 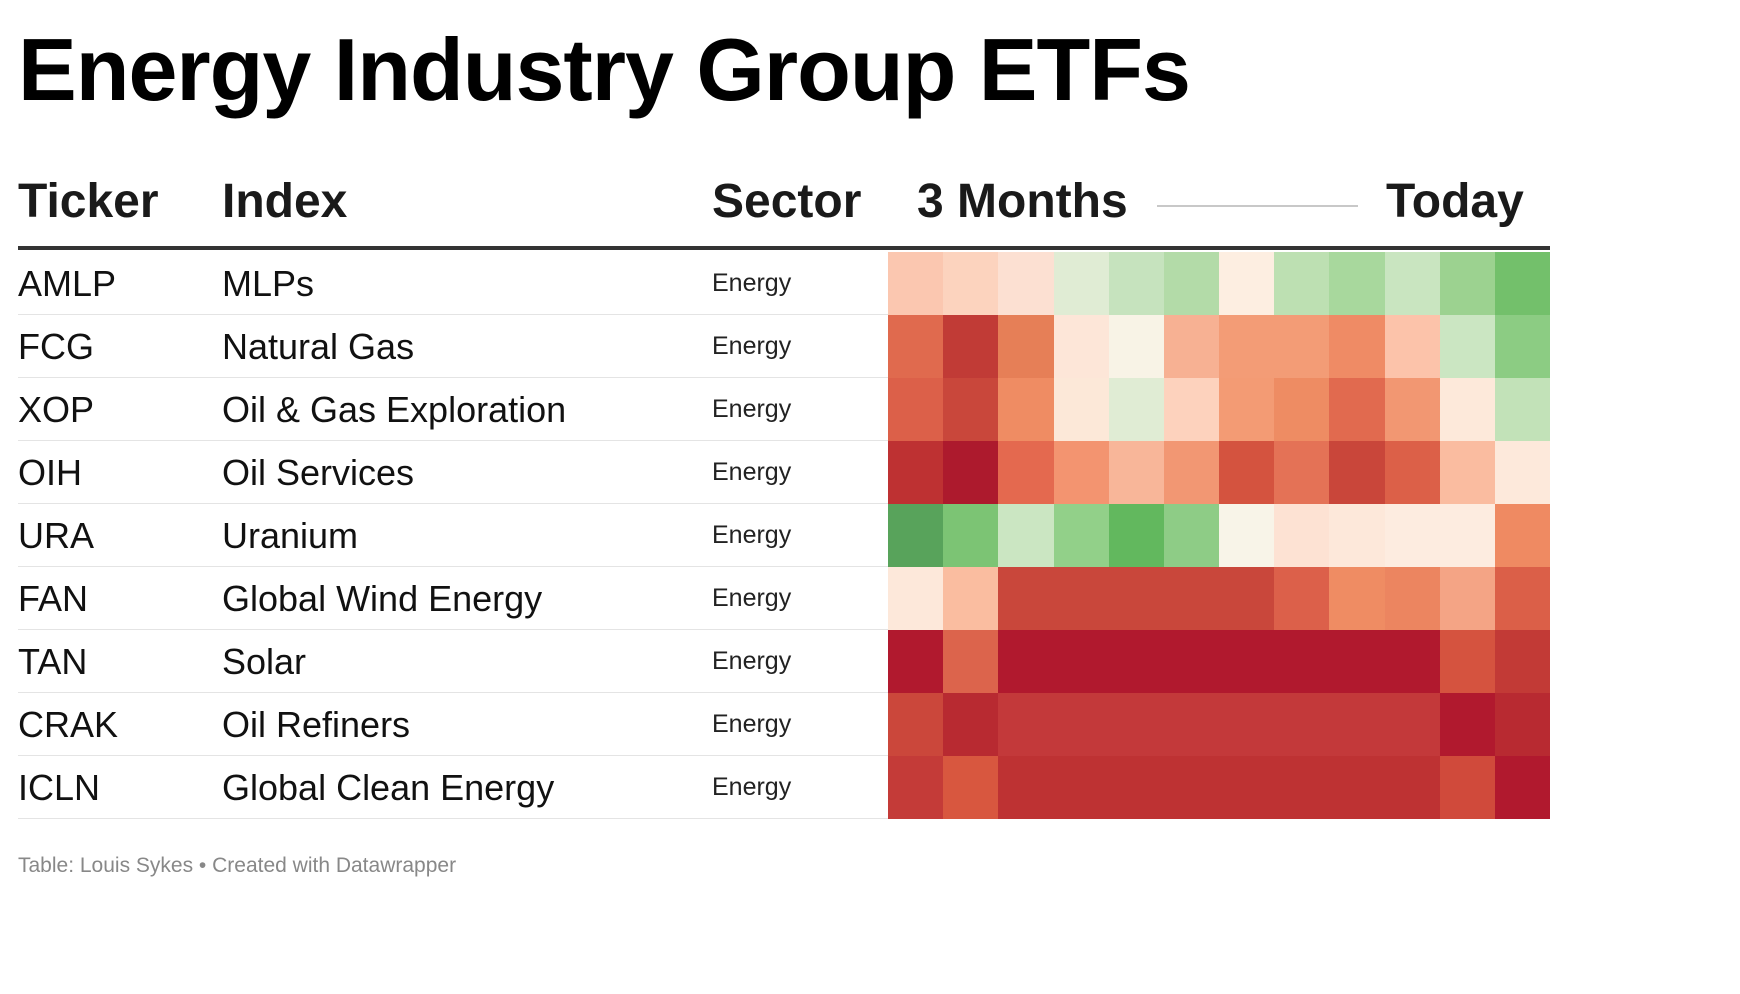 I want to click on index-column-header: Index, so click(x=285, y=201).